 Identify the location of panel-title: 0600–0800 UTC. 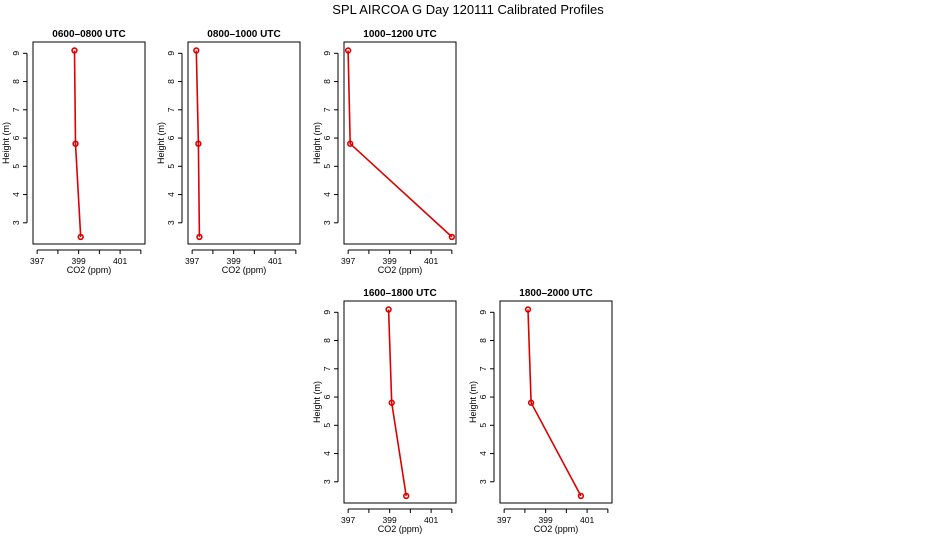
(88, 34).